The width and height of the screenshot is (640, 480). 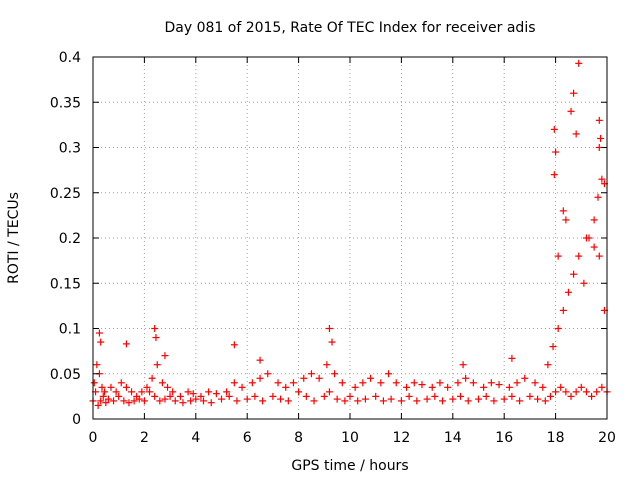 What do you see at coordinates (65, 284) in the screenshot?
I see `y-tick-label: 0.15` at bounding box center [65, 284].